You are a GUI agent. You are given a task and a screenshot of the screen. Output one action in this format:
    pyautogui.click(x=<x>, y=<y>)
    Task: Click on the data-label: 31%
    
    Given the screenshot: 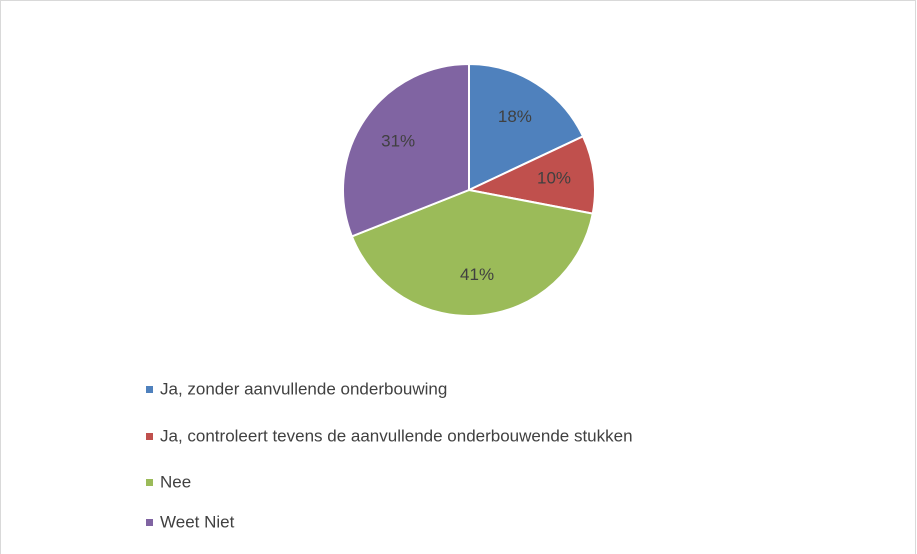 What is the action you would take?
    pyautogui.click(x=398, y=140)
    